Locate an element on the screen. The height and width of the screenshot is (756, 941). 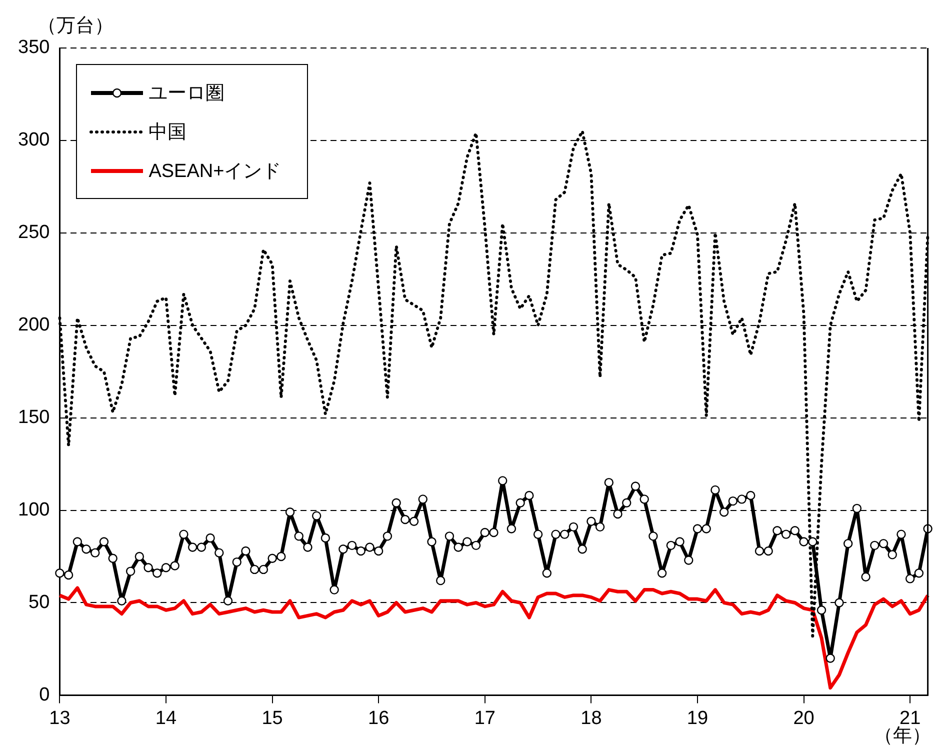
x-tick-label: 19 is located at coordinates (697, 718).